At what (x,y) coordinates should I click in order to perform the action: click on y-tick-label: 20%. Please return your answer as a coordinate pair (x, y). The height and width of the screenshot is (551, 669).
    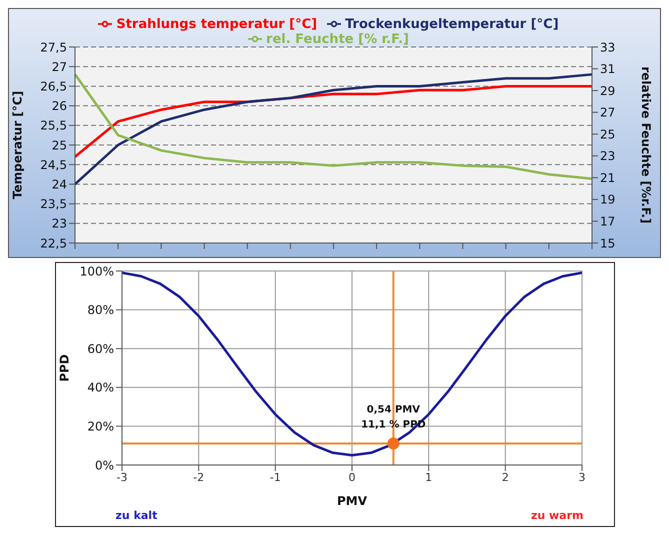
    Looking at the image, I should click on (100, 426).